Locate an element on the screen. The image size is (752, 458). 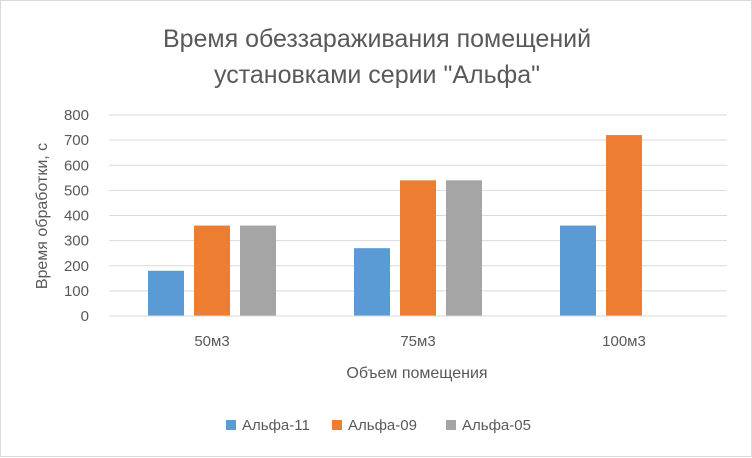
y-tick-label: 300 is located at coordinates (76, 241).